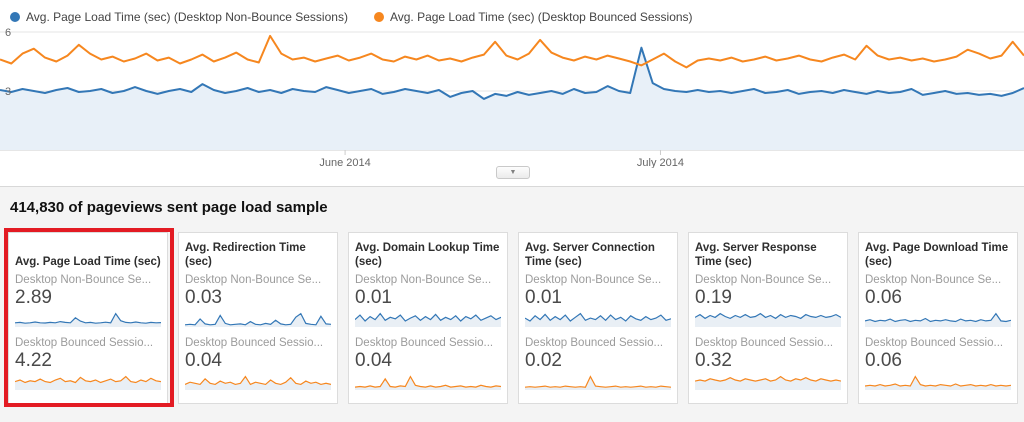  What do you see at coordinates (883, 297) in the screenshot?
I see `metric-value-nonbounce: 0.06` at bounding box center [883, 297].